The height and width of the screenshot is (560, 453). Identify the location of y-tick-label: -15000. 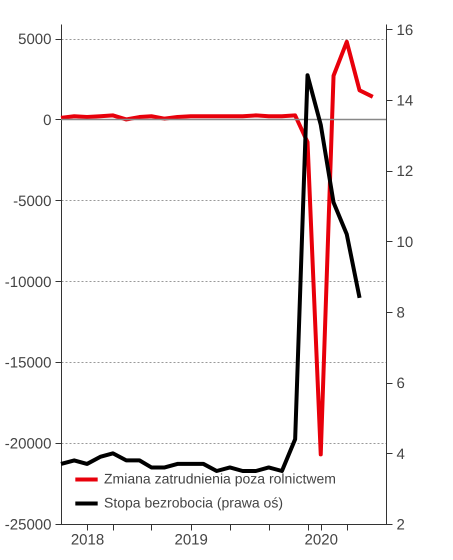
(28, 363).